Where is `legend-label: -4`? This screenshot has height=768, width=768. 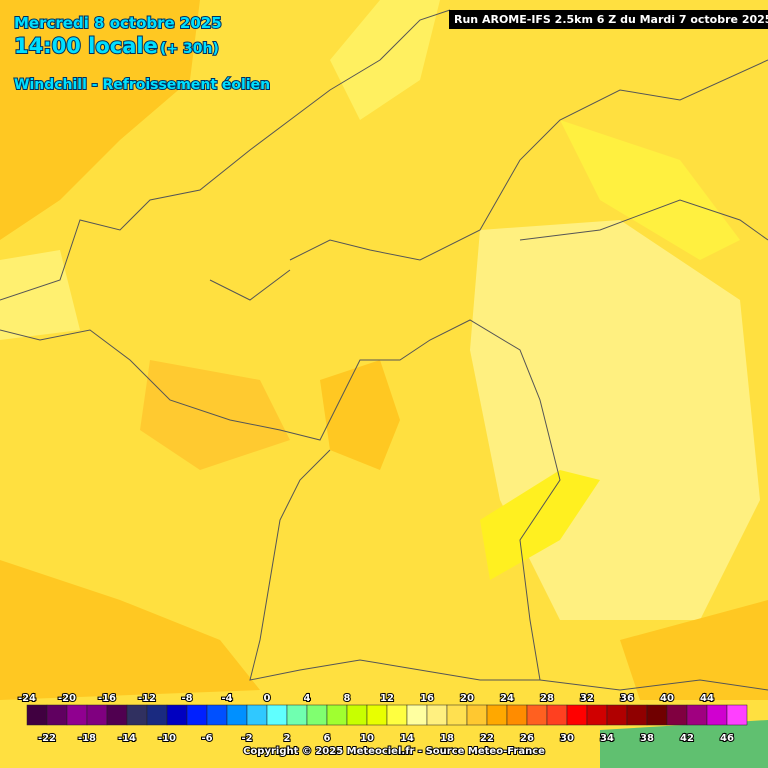 legend-label: -4 is located at coordinates (226, 698).